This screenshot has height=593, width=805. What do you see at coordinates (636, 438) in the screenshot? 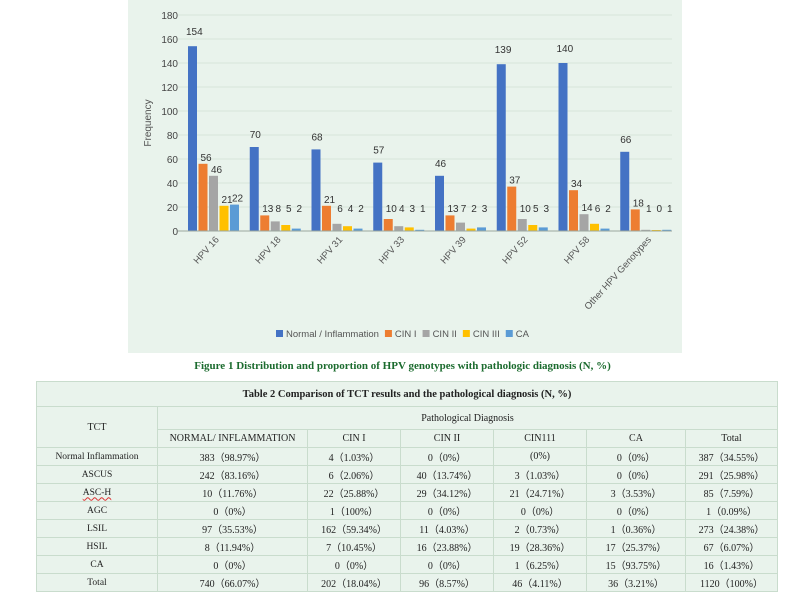
I see `column-header: CA` at bounding box center [636, 438].